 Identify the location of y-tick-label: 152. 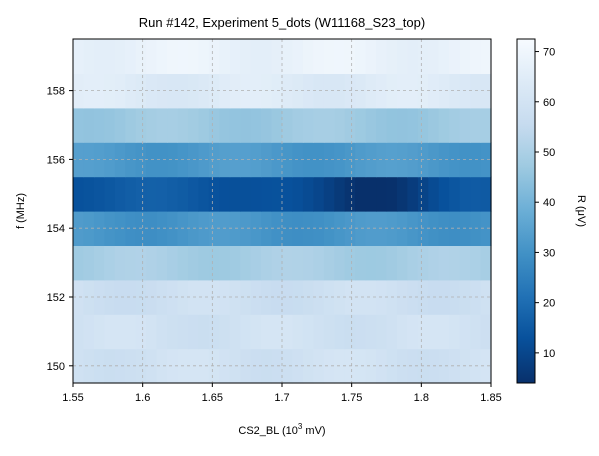
(56, 298).